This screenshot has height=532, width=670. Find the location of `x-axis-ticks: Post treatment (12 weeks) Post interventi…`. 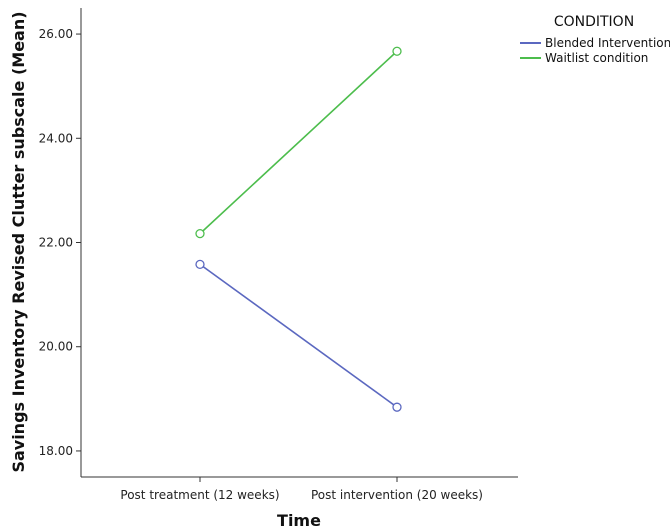

x-axis-ticks: Post treatment (12 weeks) Post interventi… is located at coordinates (301, 489).